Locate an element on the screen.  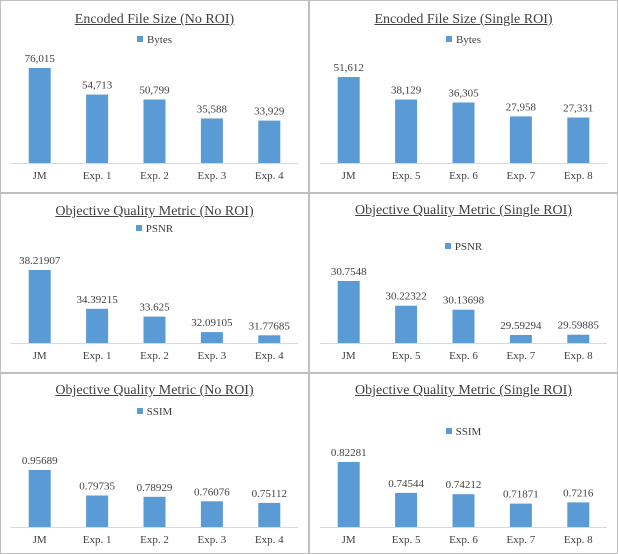
data-label: 27,331 is located at coordinates (578, 109).